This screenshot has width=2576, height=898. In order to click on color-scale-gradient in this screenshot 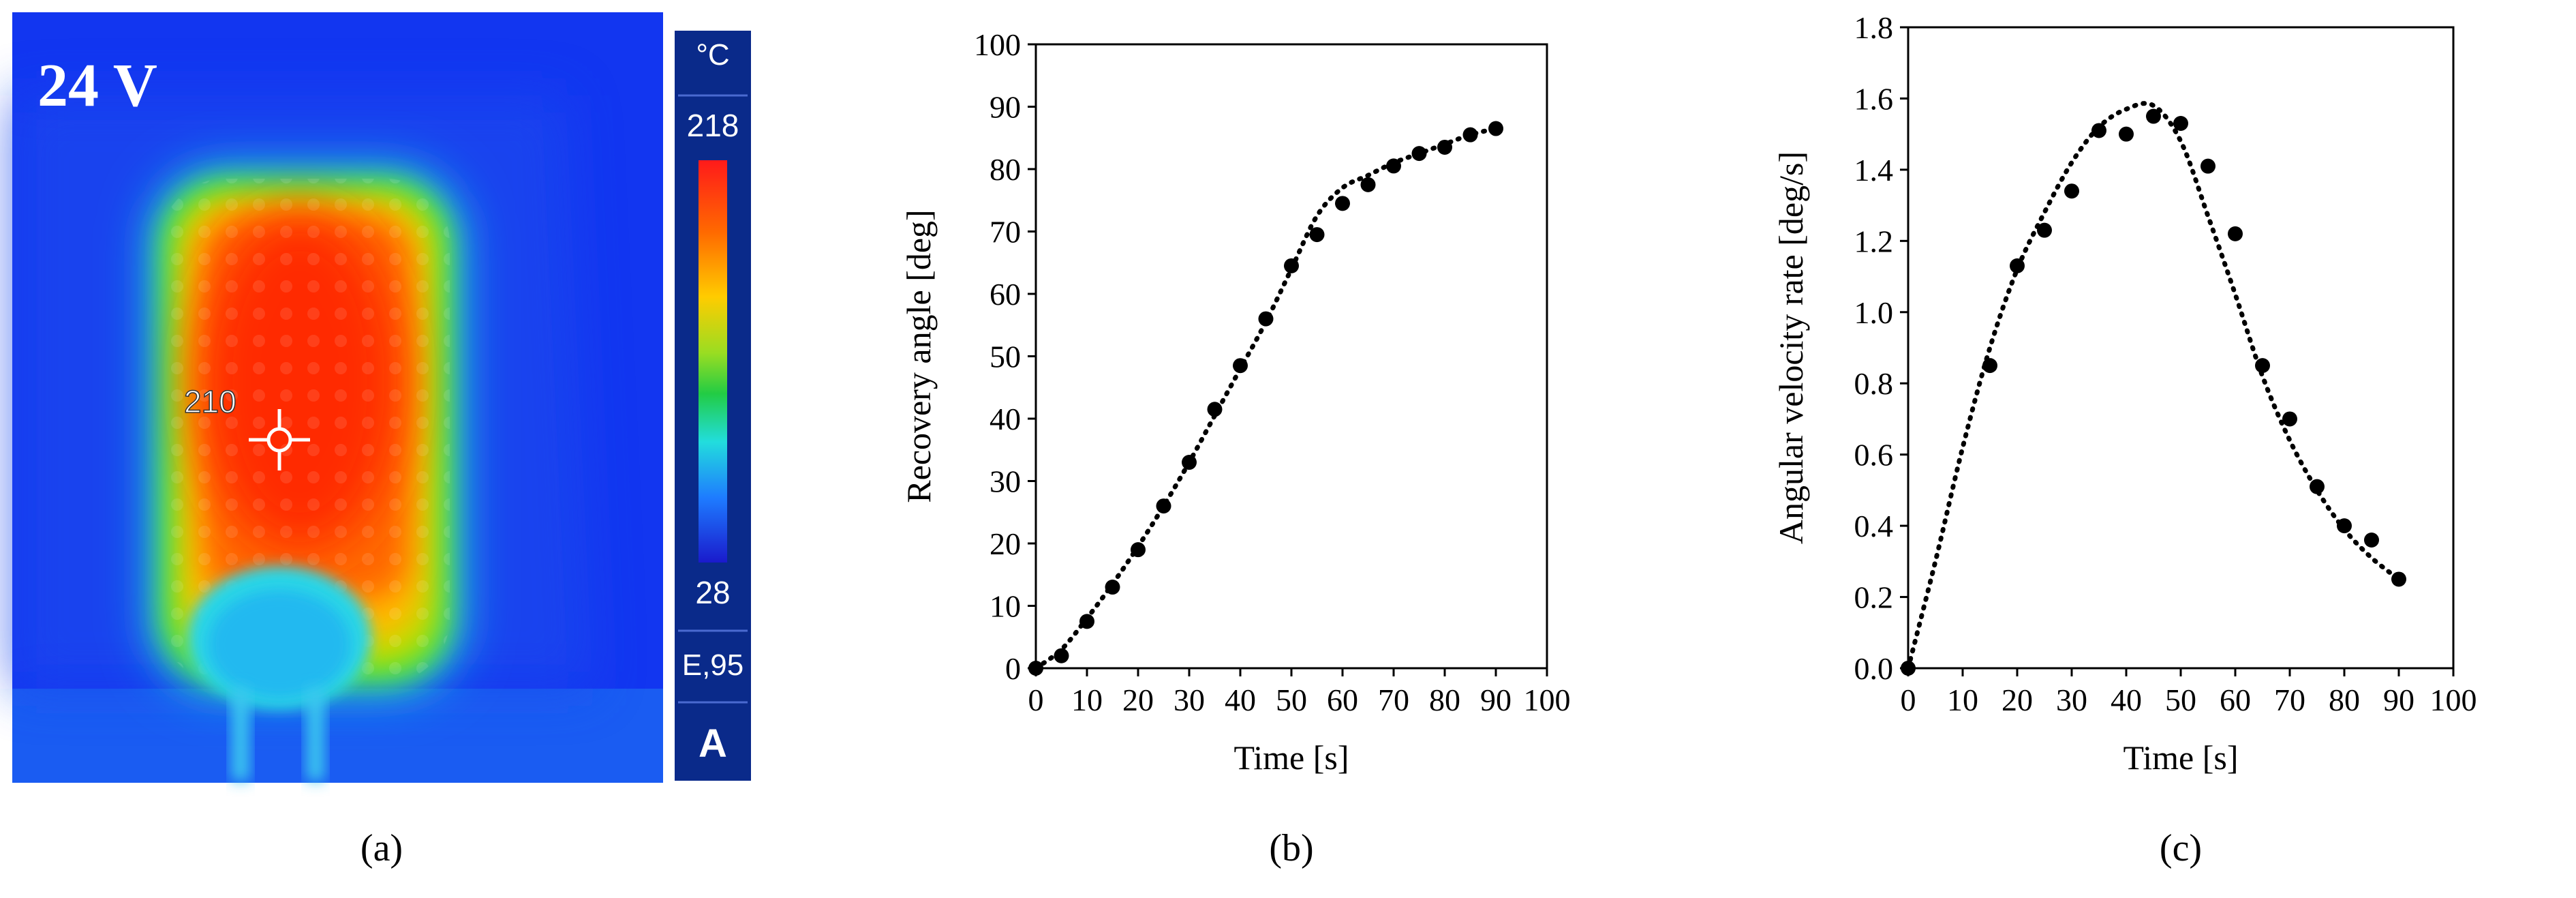, I will do `click(713, 361)`.